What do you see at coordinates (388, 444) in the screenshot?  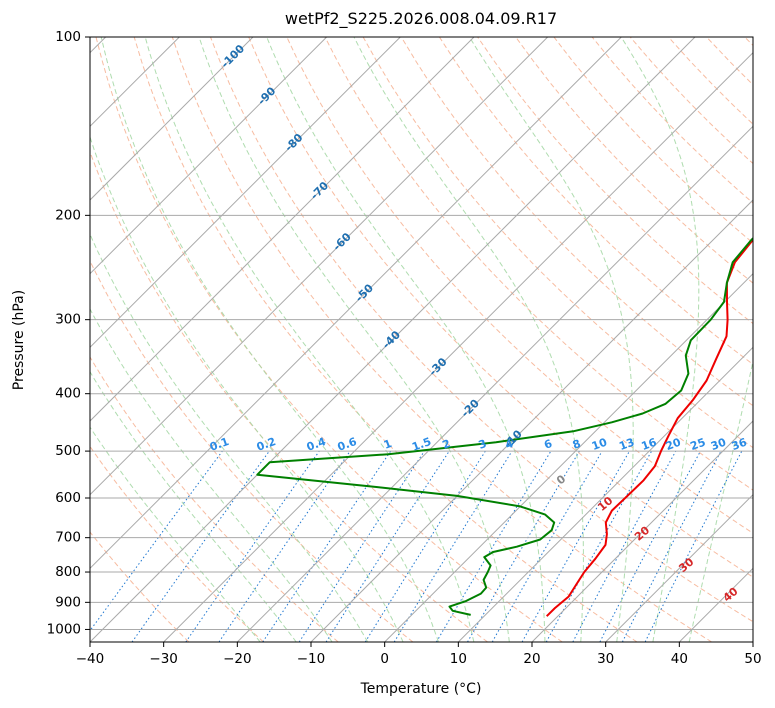 I see `mixing-ratio-label: 1` at bounding box center [388, 444].